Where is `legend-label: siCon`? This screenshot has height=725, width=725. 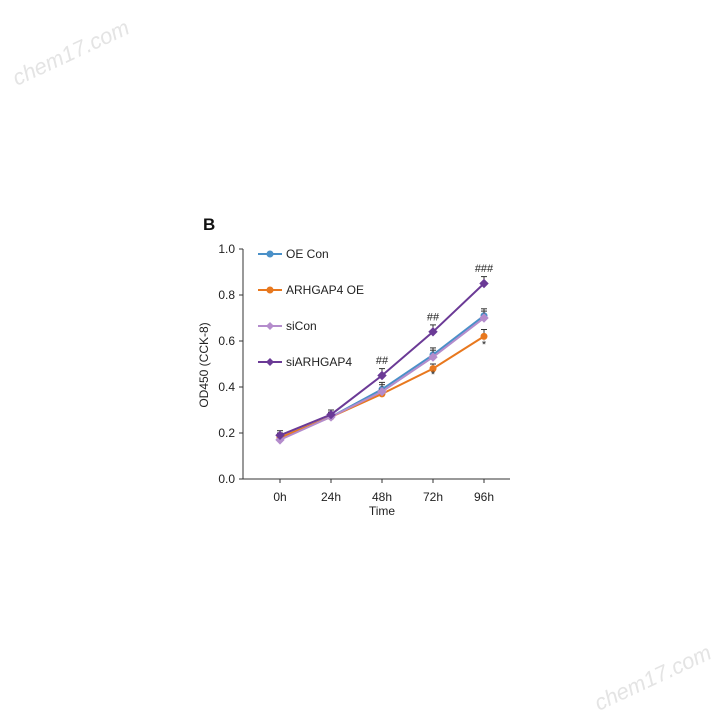 legend-label: siCon is located at coordinates (301, 326).